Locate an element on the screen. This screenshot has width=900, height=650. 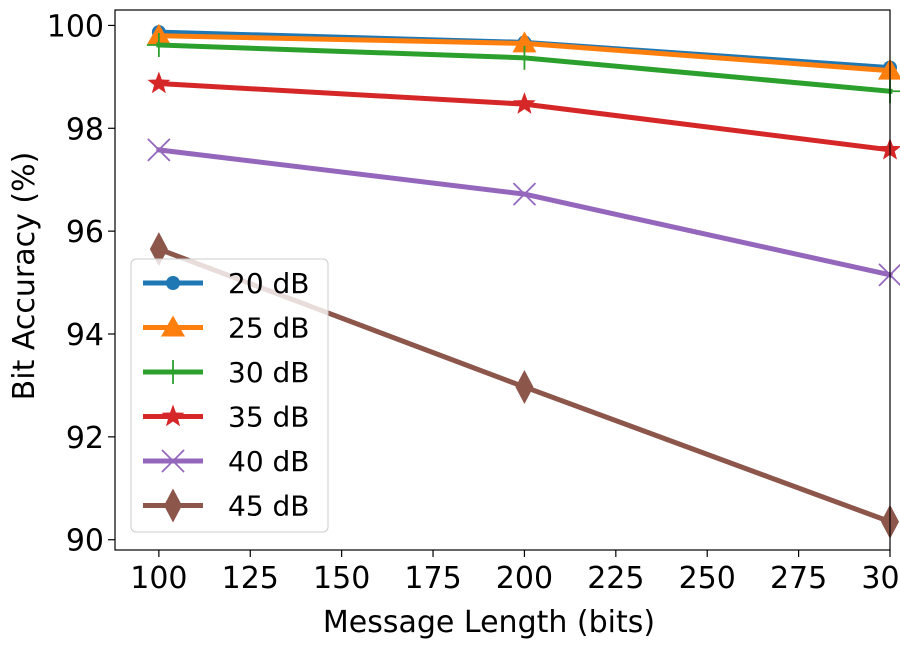
data-point-4-0-b is located at coordinates (159, 150).